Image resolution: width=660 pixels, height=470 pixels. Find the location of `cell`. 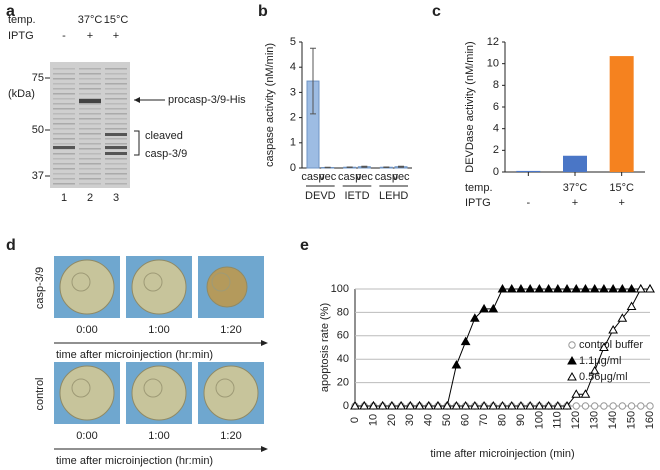

cell is located at coordinates (227, 287).